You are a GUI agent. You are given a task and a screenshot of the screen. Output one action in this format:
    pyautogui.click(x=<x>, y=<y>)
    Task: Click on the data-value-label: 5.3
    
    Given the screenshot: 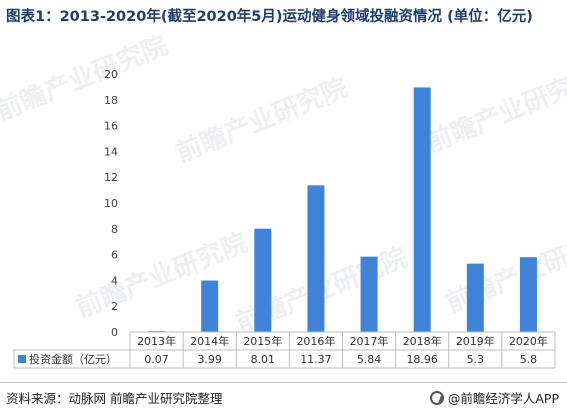 What is the action you would take?
    pyautogui.click(x=476, y=359)
    